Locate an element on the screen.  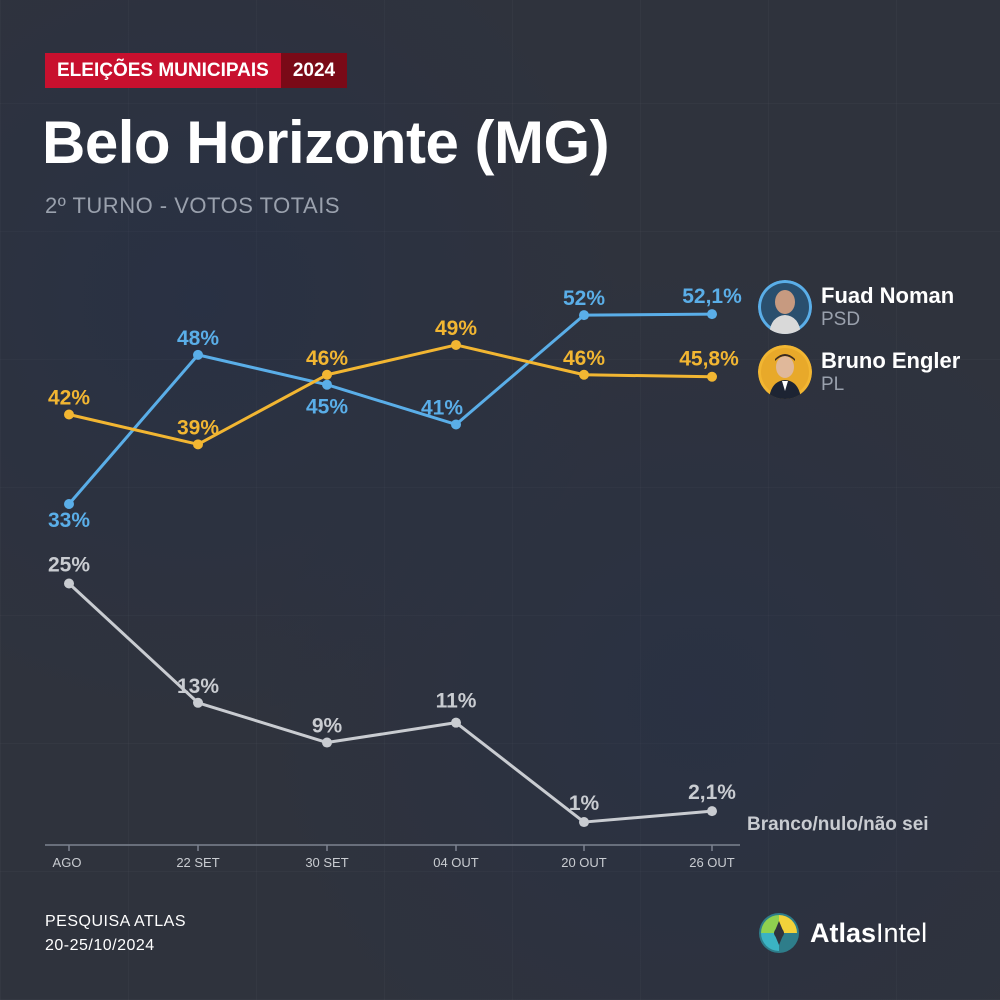
election-tag-label: ELEIÇÕES MUNICIPAIS is located at coordinates (163, 70).